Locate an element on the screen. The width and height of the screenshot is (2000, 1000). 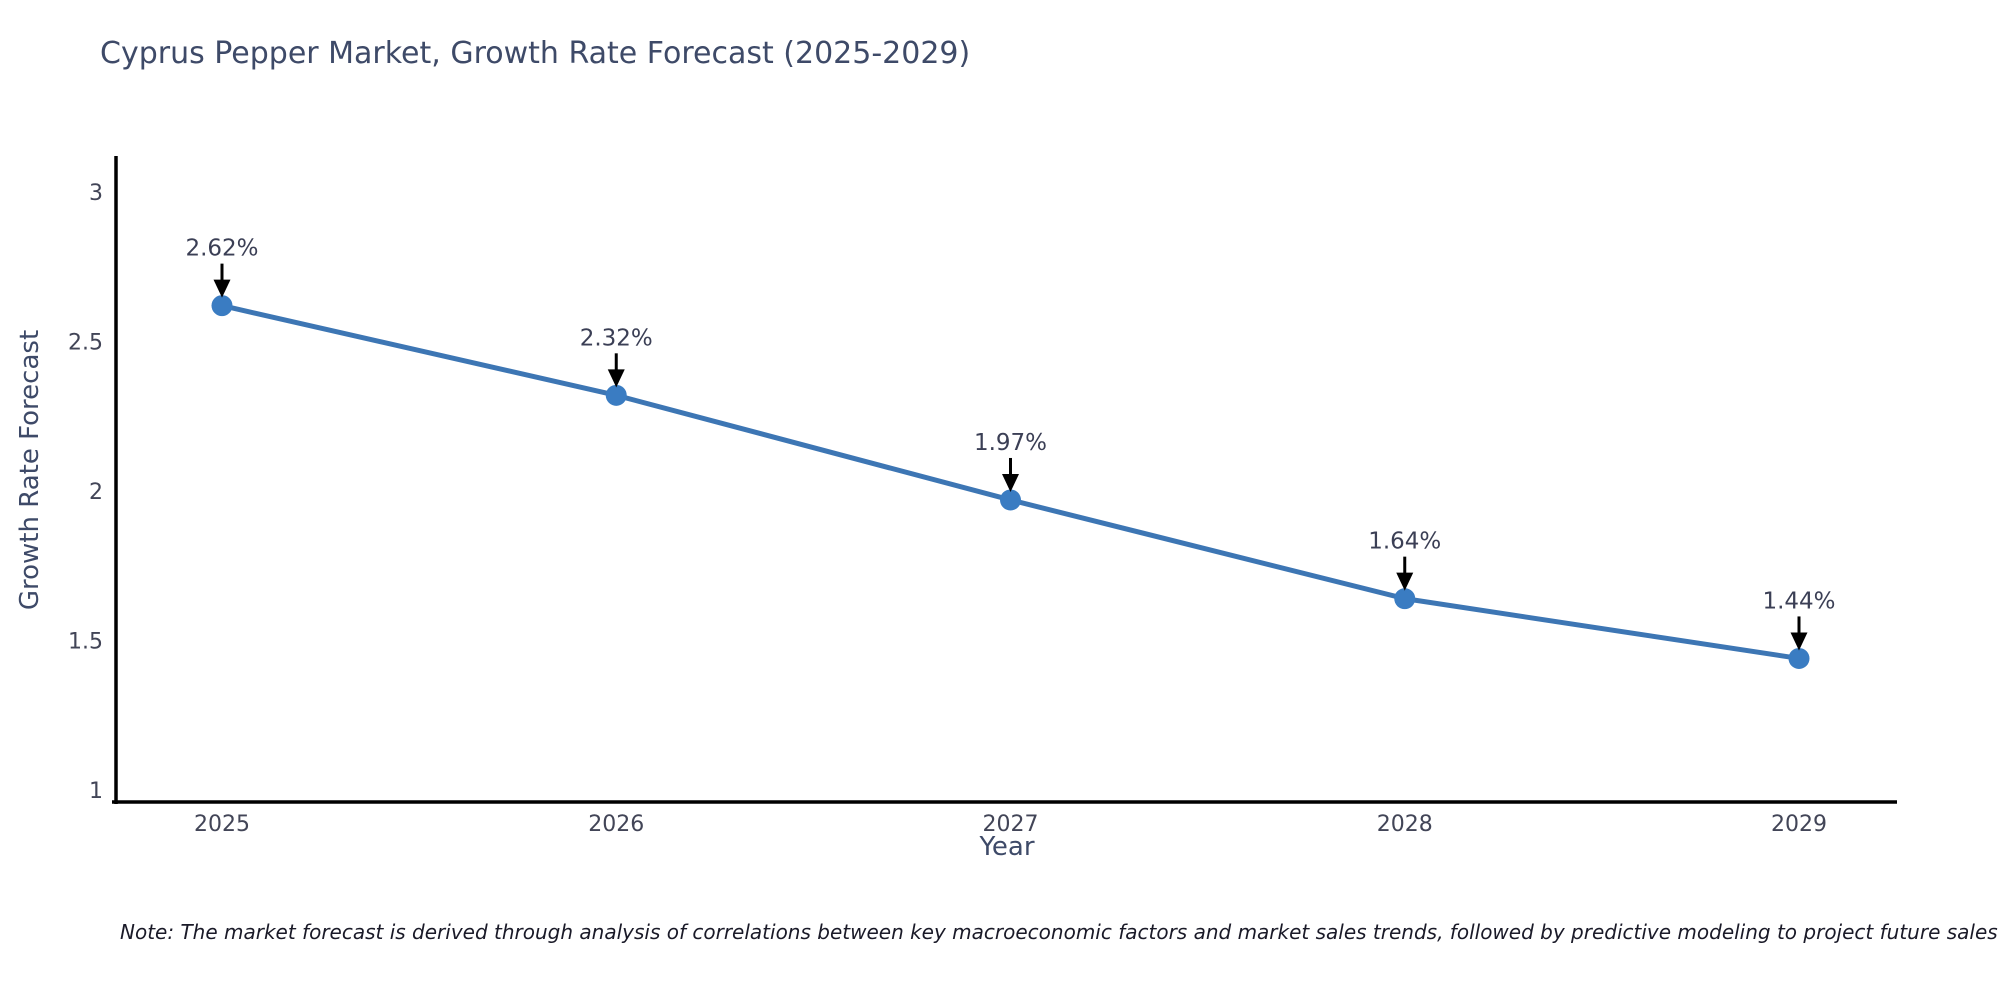
y-tick-label: 2 is located at coordinates (96, 492).